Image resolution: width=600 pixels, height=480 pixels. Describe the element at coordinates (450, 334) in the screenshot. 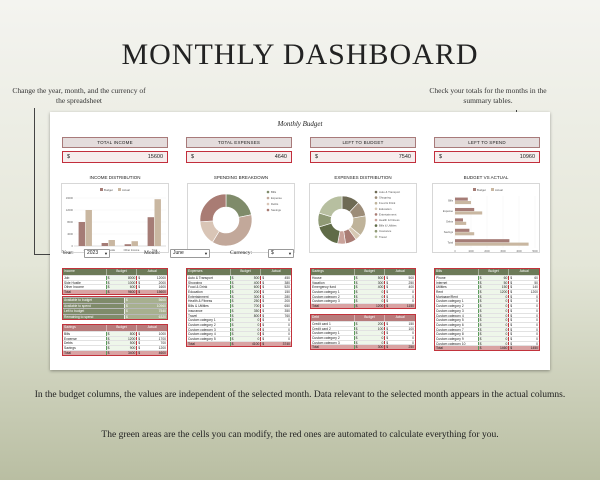

I see `row-label: Custom category 8` at that location.